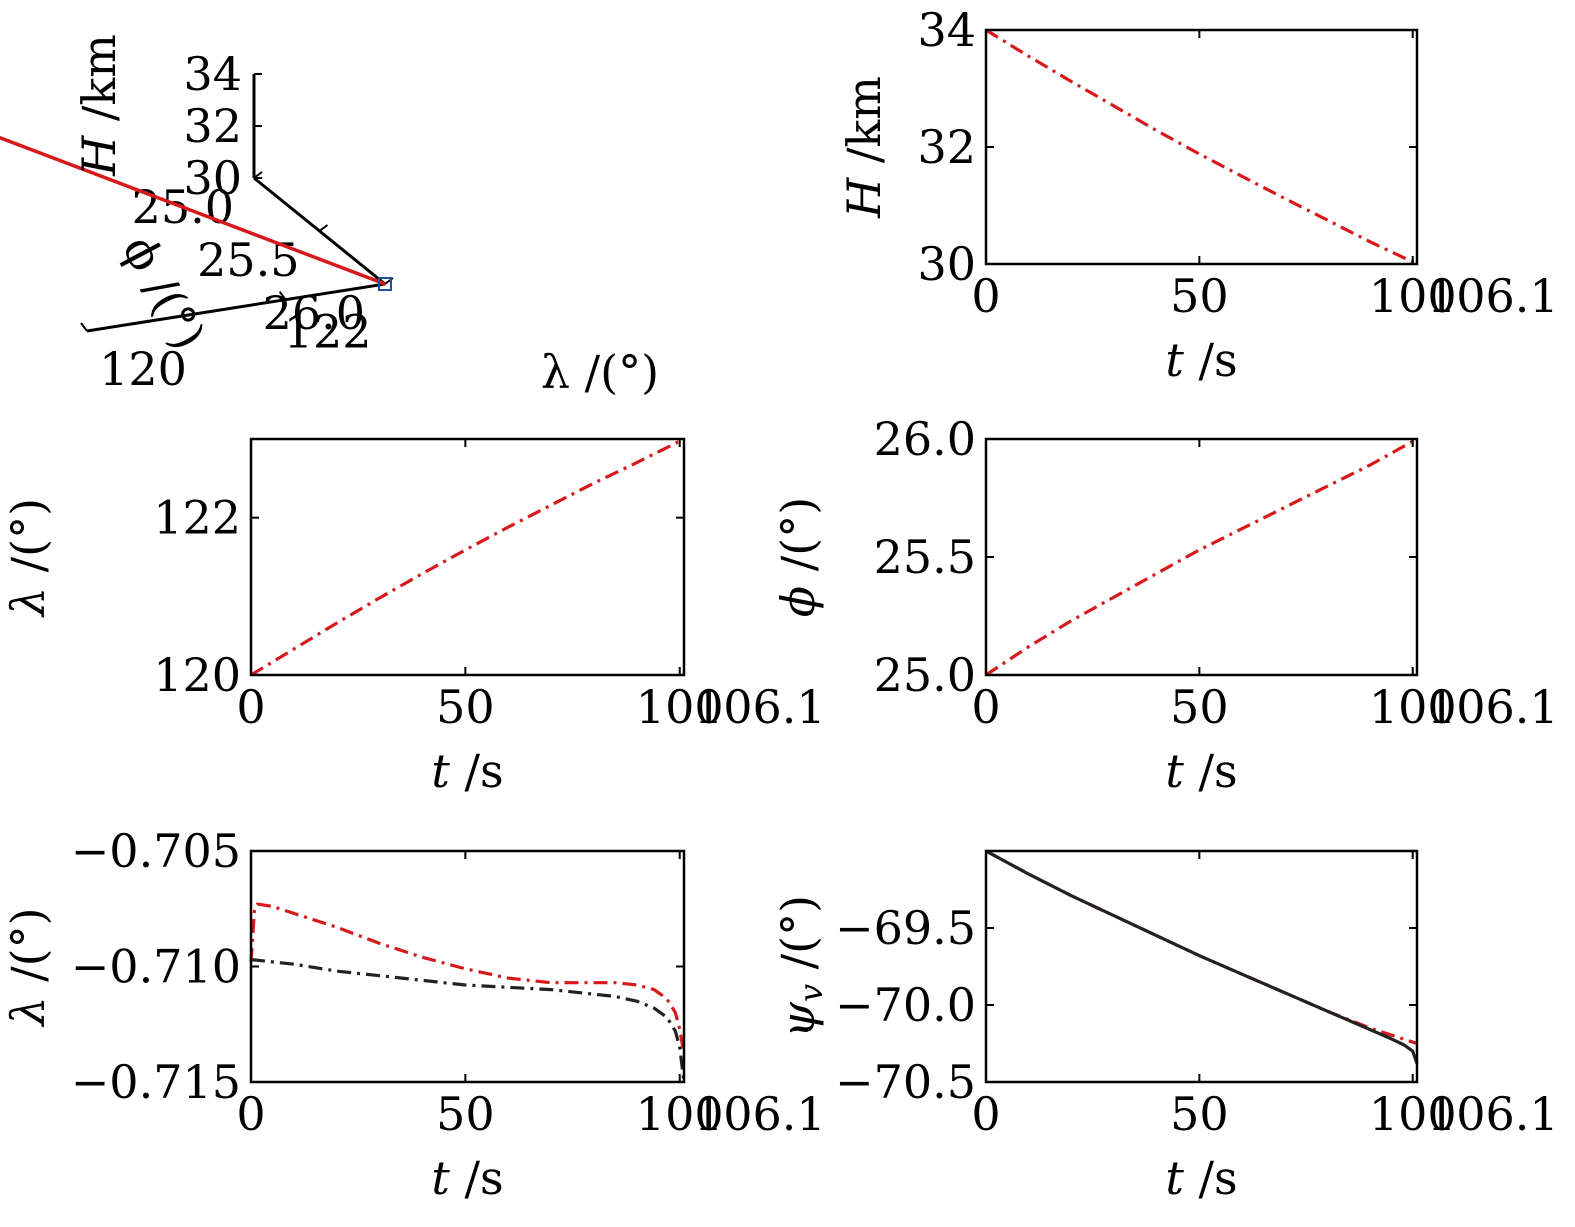 The image size is (1575, 1227). What do you see at coordinates (985, 707) in the screenshot?
I see `x-tick-label-phi_t-0: 0` at bounding box center [985, 707].